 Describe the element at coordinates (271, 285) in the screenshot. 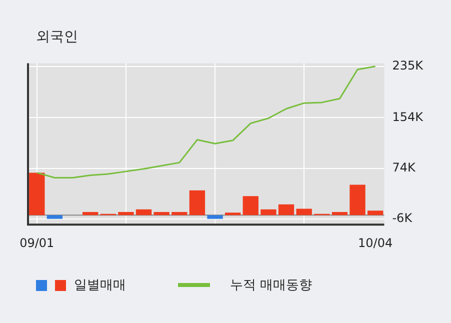

I see `legend-label: 누적 매매동향` at that location.